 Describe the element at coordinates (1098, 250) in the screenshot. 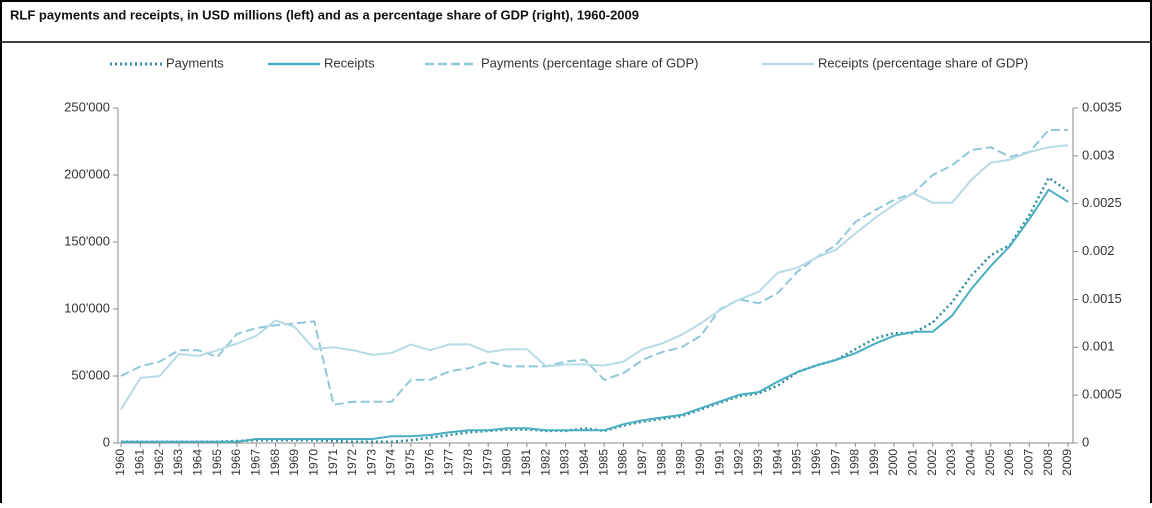

I see `y2-tick-label: 0.002` at that location.